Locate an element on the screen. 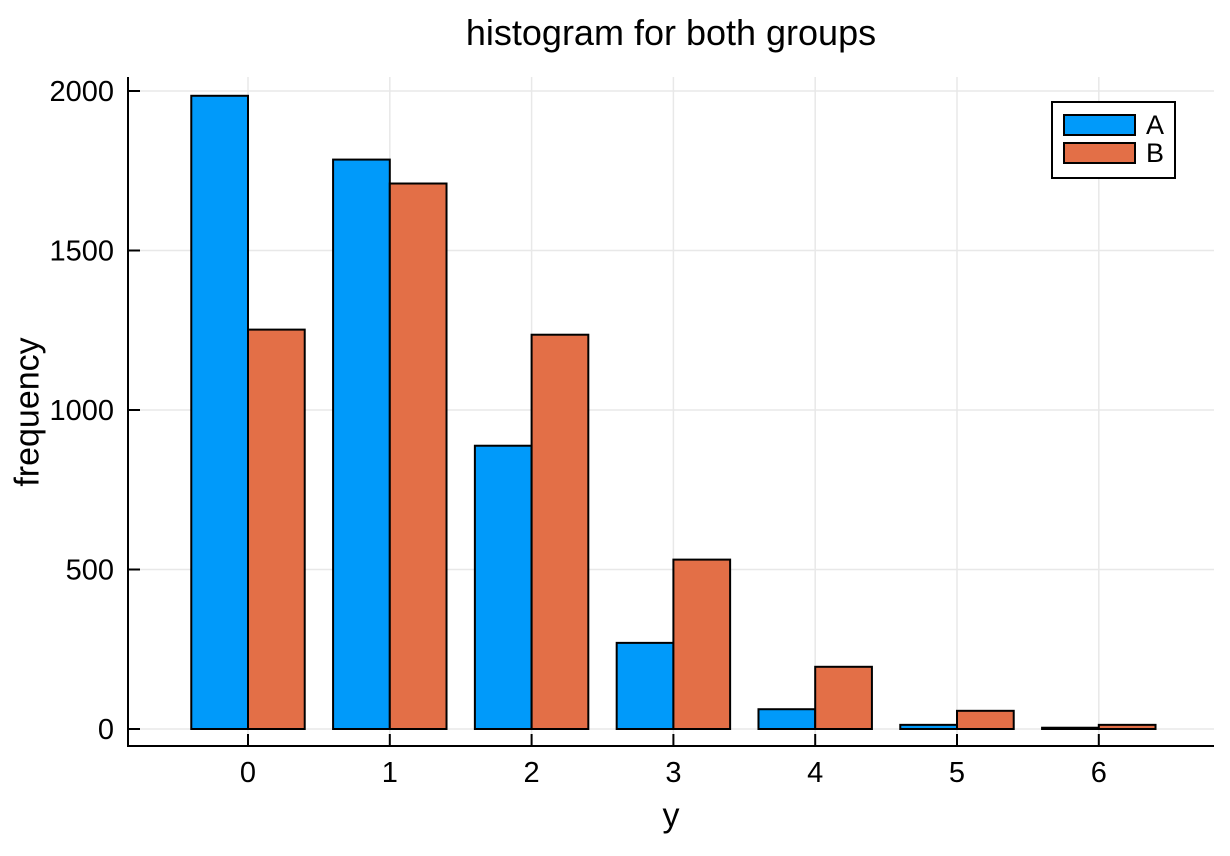 This screenshot has width=1230, height=856. legend: A B is located at coordinates (1113, 140).